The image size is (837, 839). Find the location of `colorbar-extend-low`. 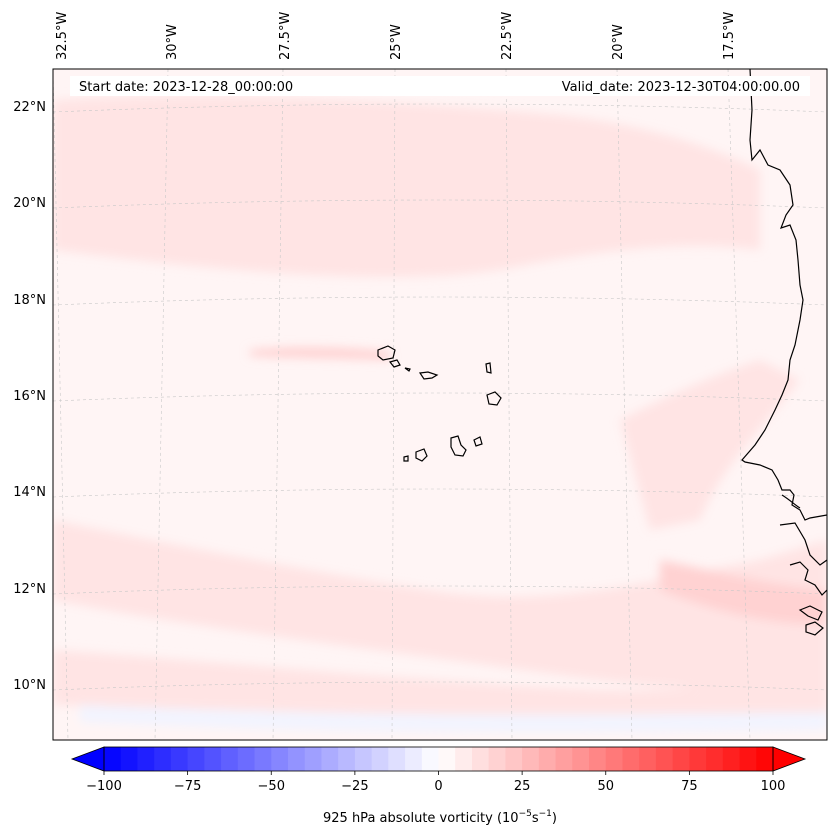

colorbar-extend-low is located at coordinates (87, 759).